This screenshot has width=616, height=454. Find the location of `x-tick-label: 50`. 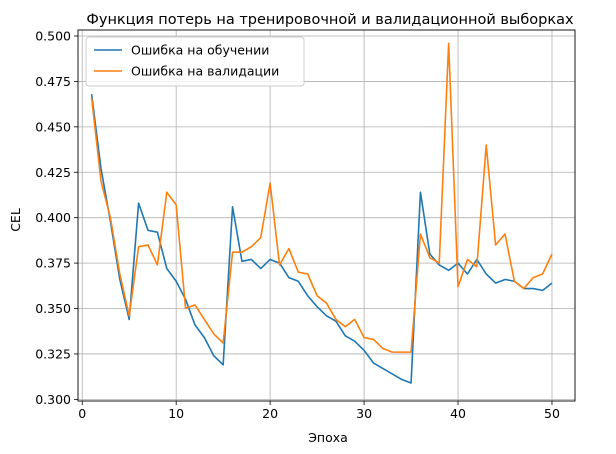

x-tick-label: 50 is located at coordinates (552, 413).